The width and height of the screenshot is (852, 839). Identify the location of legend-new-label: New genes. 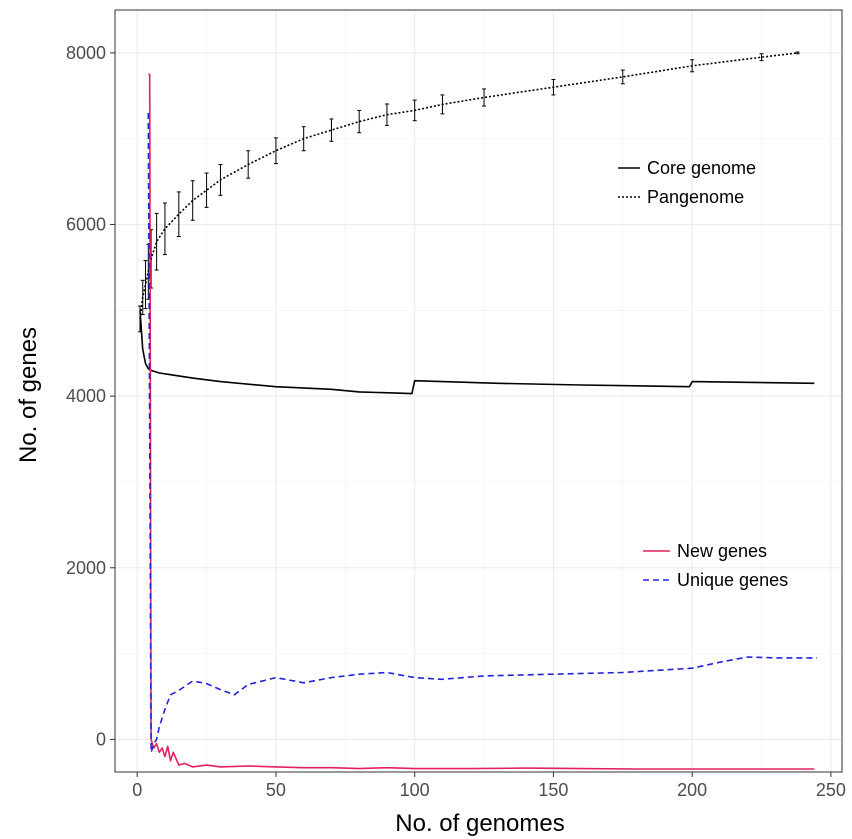
(722, 551).